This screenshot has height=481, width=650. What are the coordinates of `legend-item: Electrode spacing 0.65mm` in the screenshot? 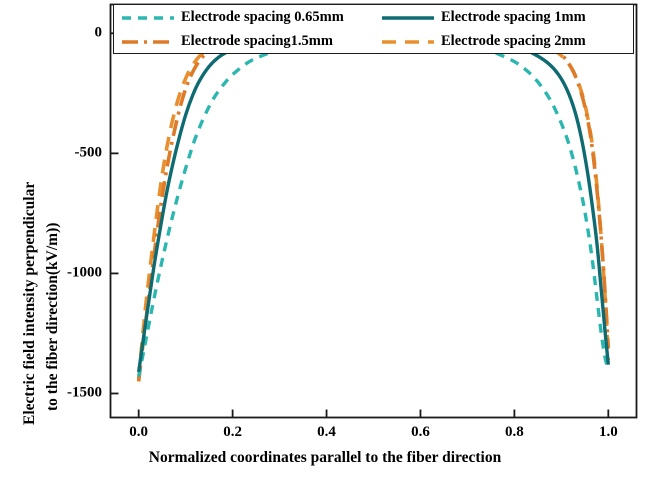 It's located at (244, 17).